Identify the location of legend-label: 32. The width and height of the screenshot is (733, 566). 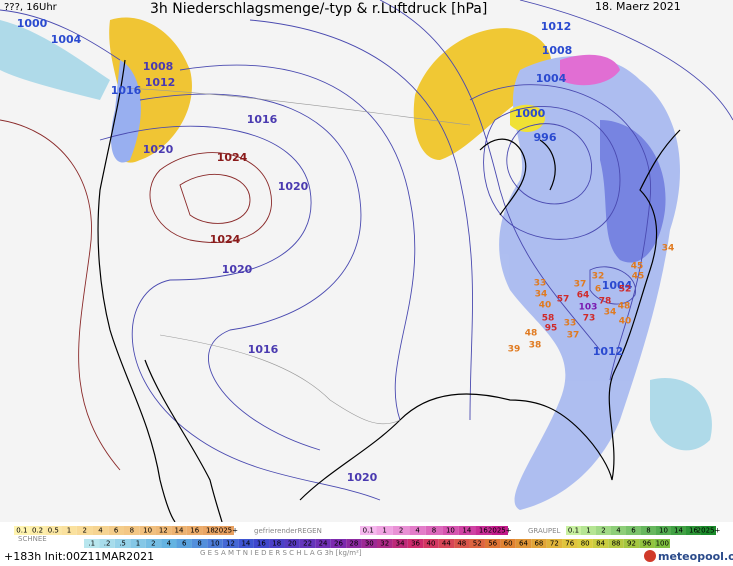
(384, 544).